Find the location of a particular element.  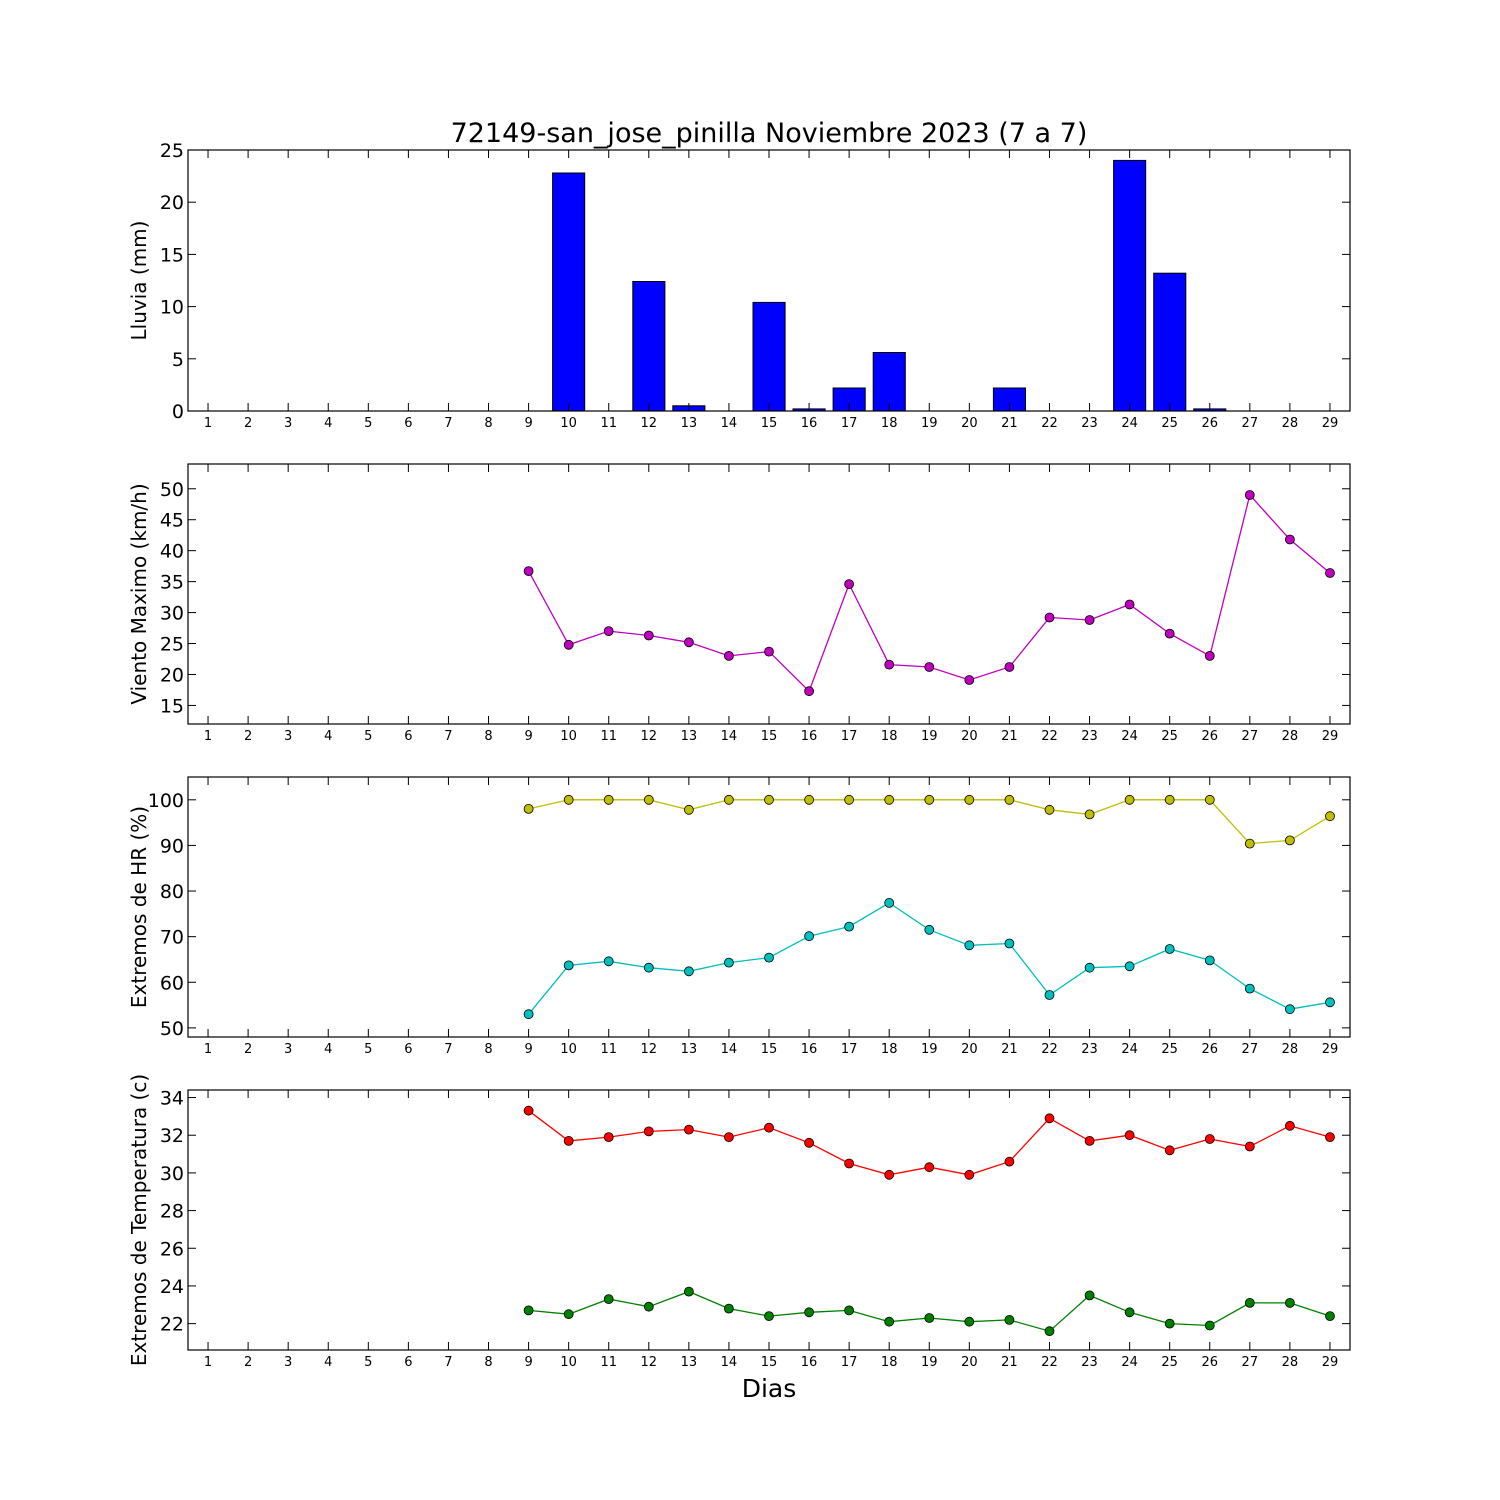

temperature-x-tick-label: 8 is located at coordinates (488, 1362).